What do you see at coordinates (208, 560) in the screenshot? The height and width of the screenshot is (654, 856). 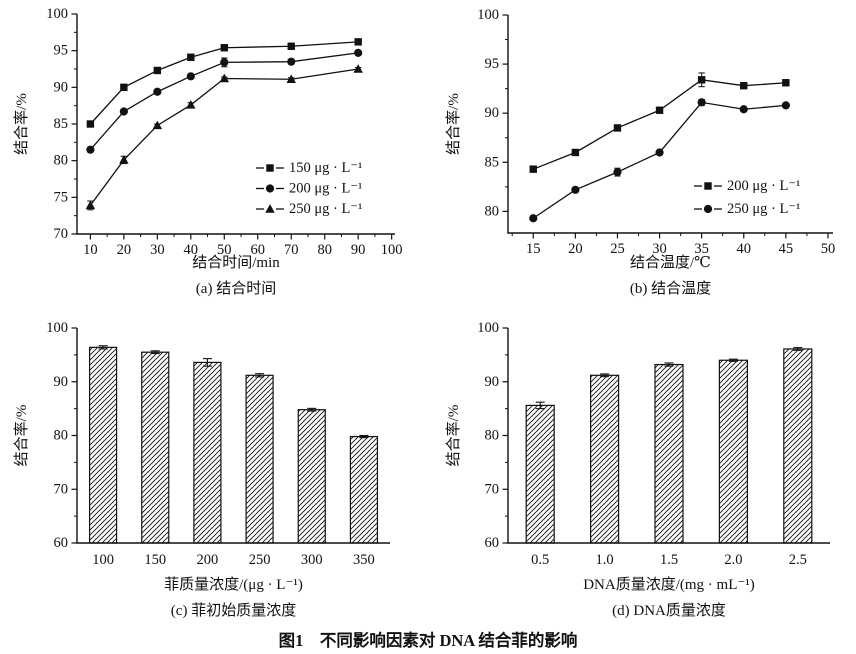 I see `svg-text: 200` at bounding box center [208, 560].